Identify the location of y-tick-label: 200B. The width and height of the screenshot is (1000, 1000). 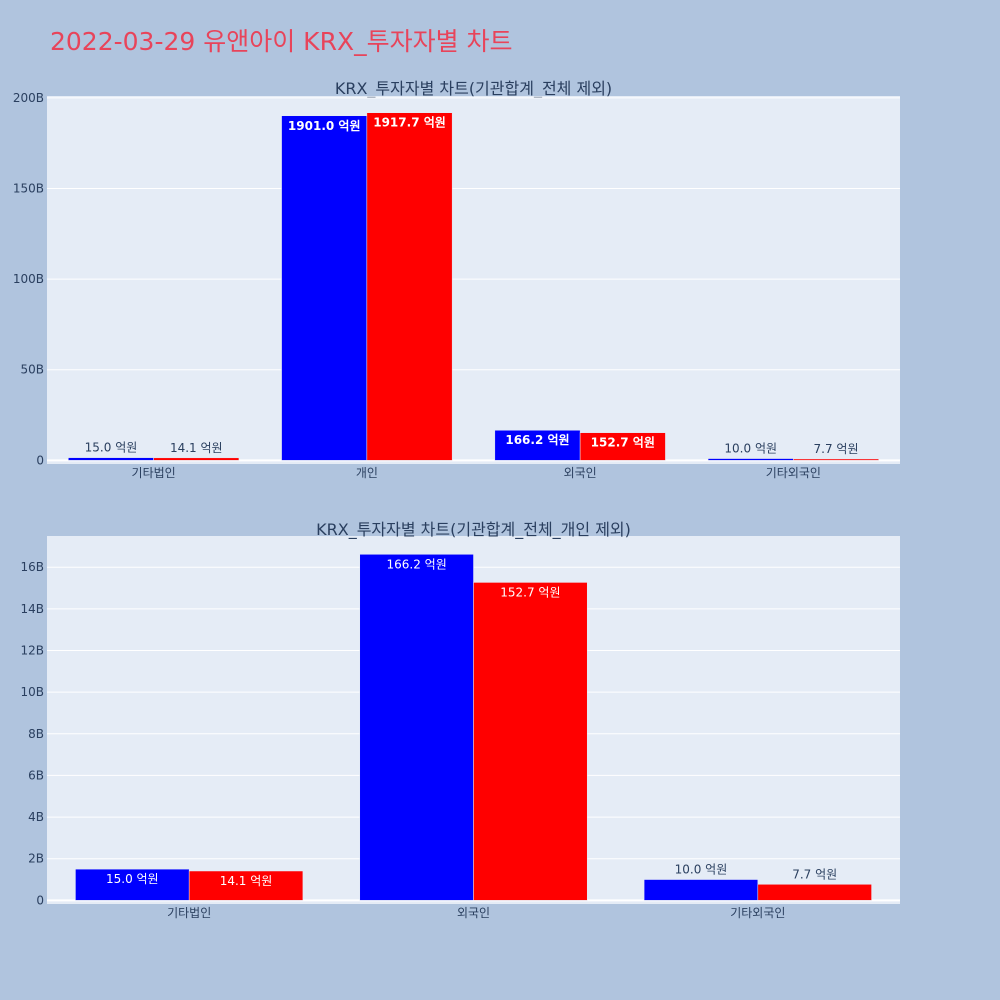
(28, 98).